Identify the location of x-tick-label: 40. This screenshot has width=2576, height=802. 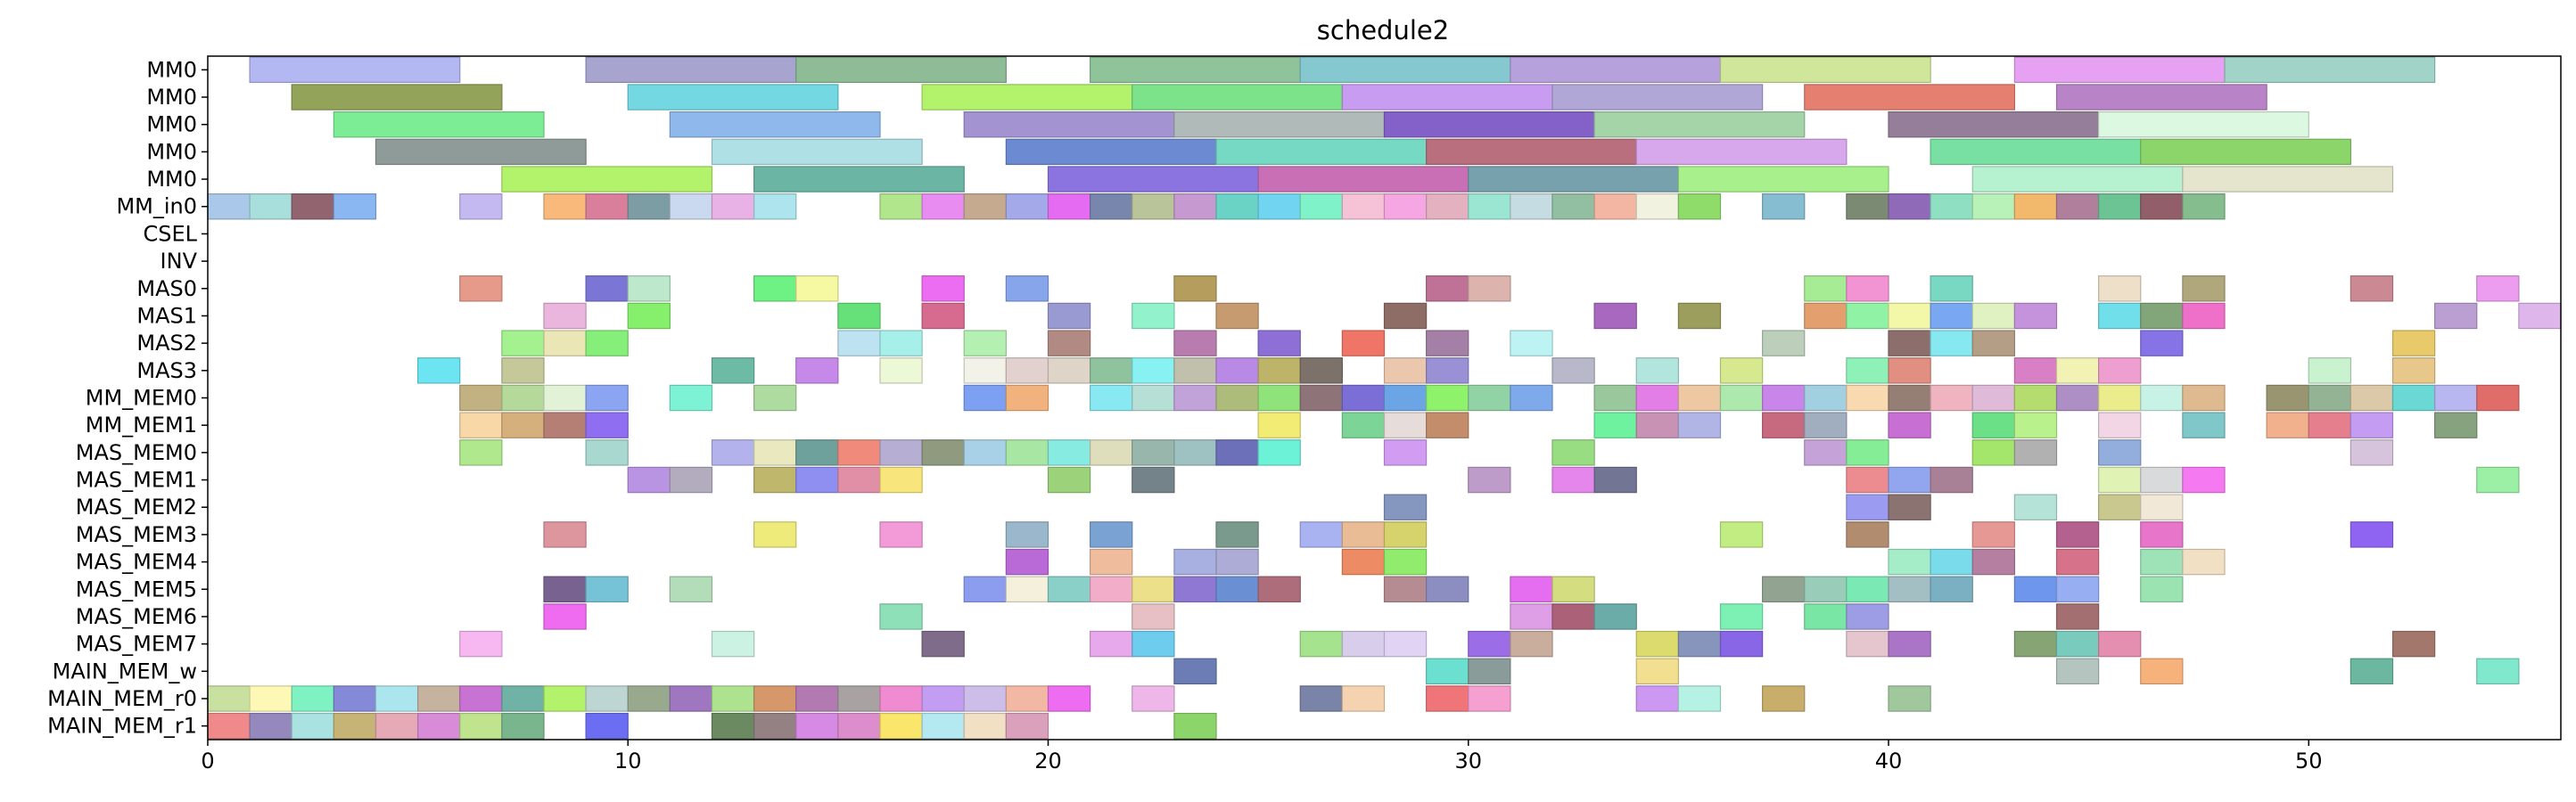
(1889, 761).